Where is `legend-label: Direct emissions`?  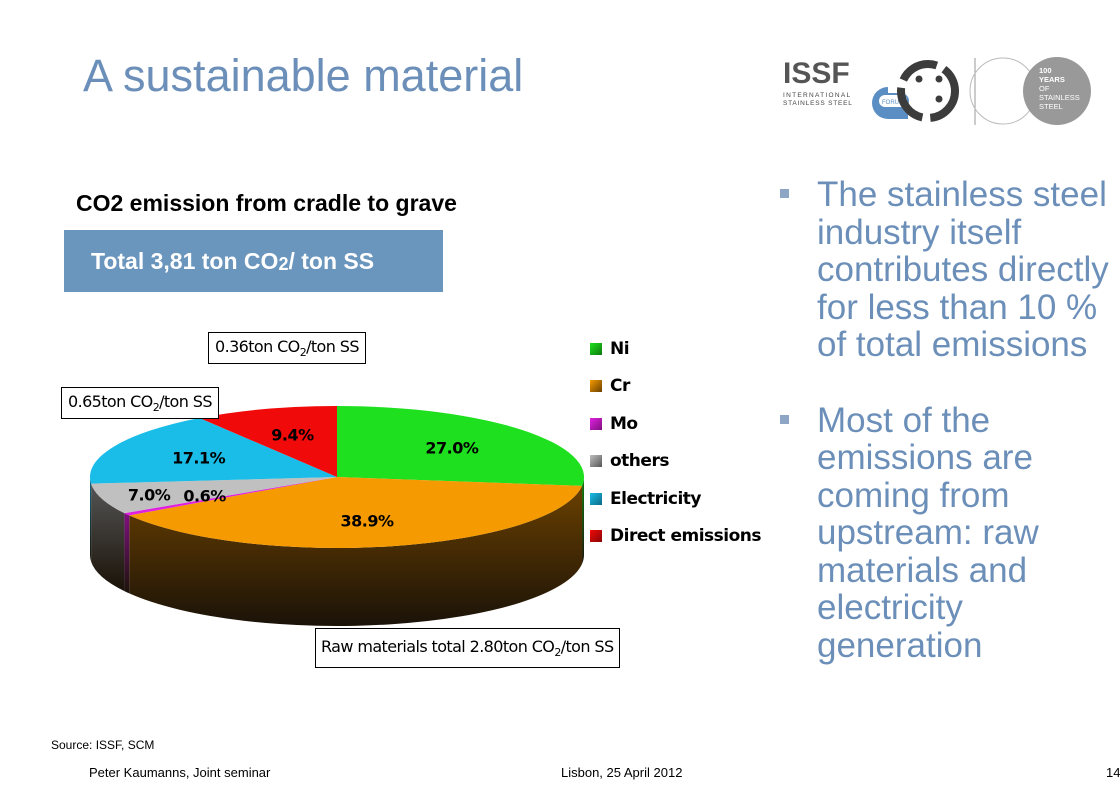
legend-label: Direct emissions is located at coordinates (686, 536).